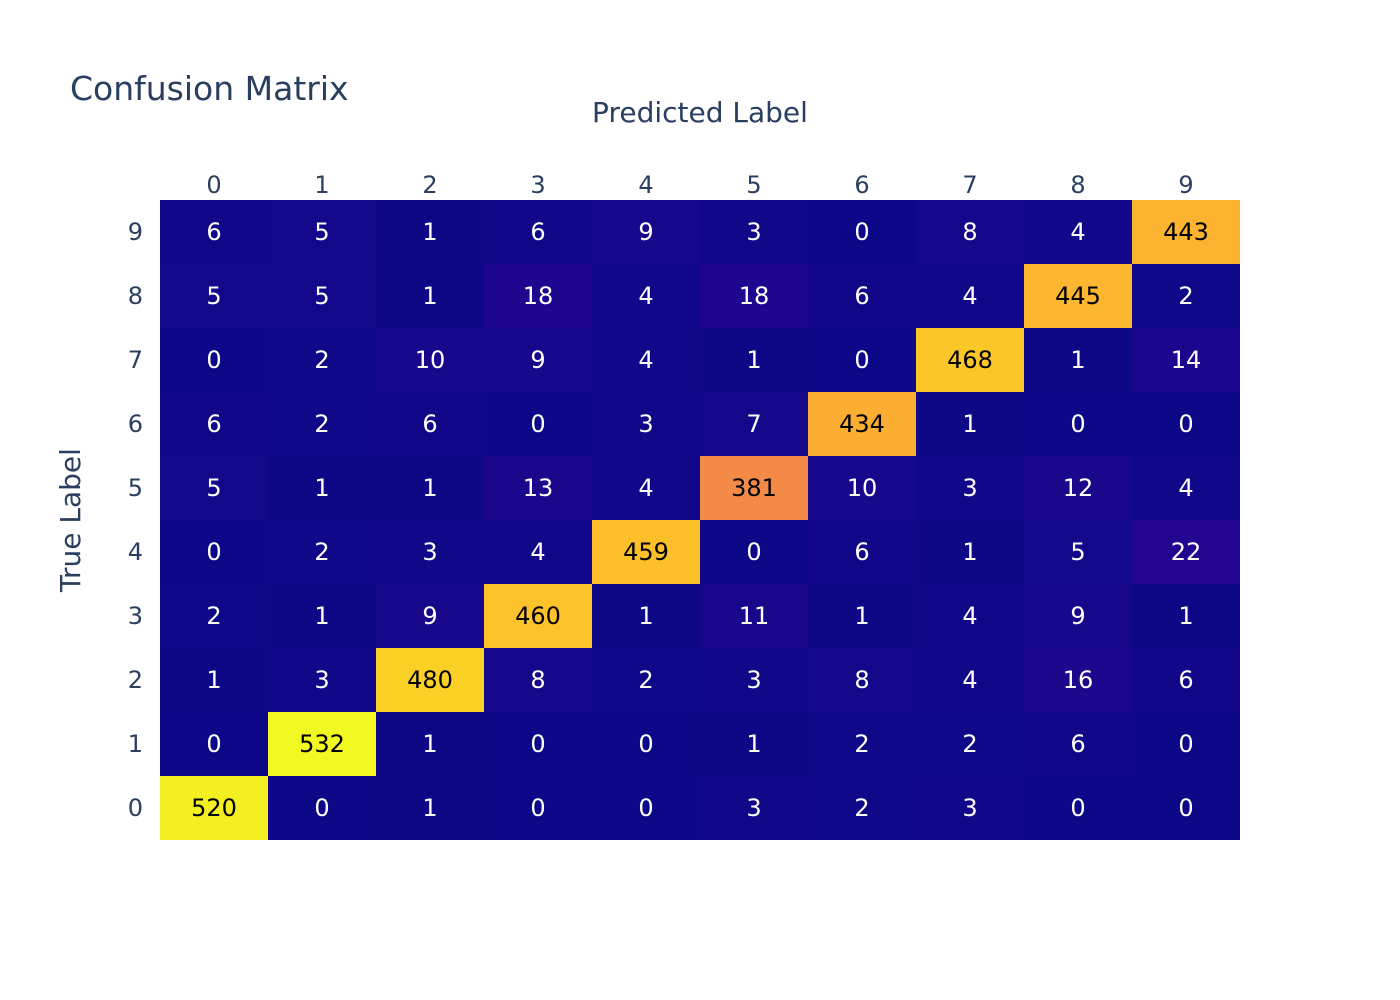 This screenshot has height=1000, width=1400. Describe the element at coordinates (135, 360) in the screenshot. I see `y-tick-label: 7` at that location.